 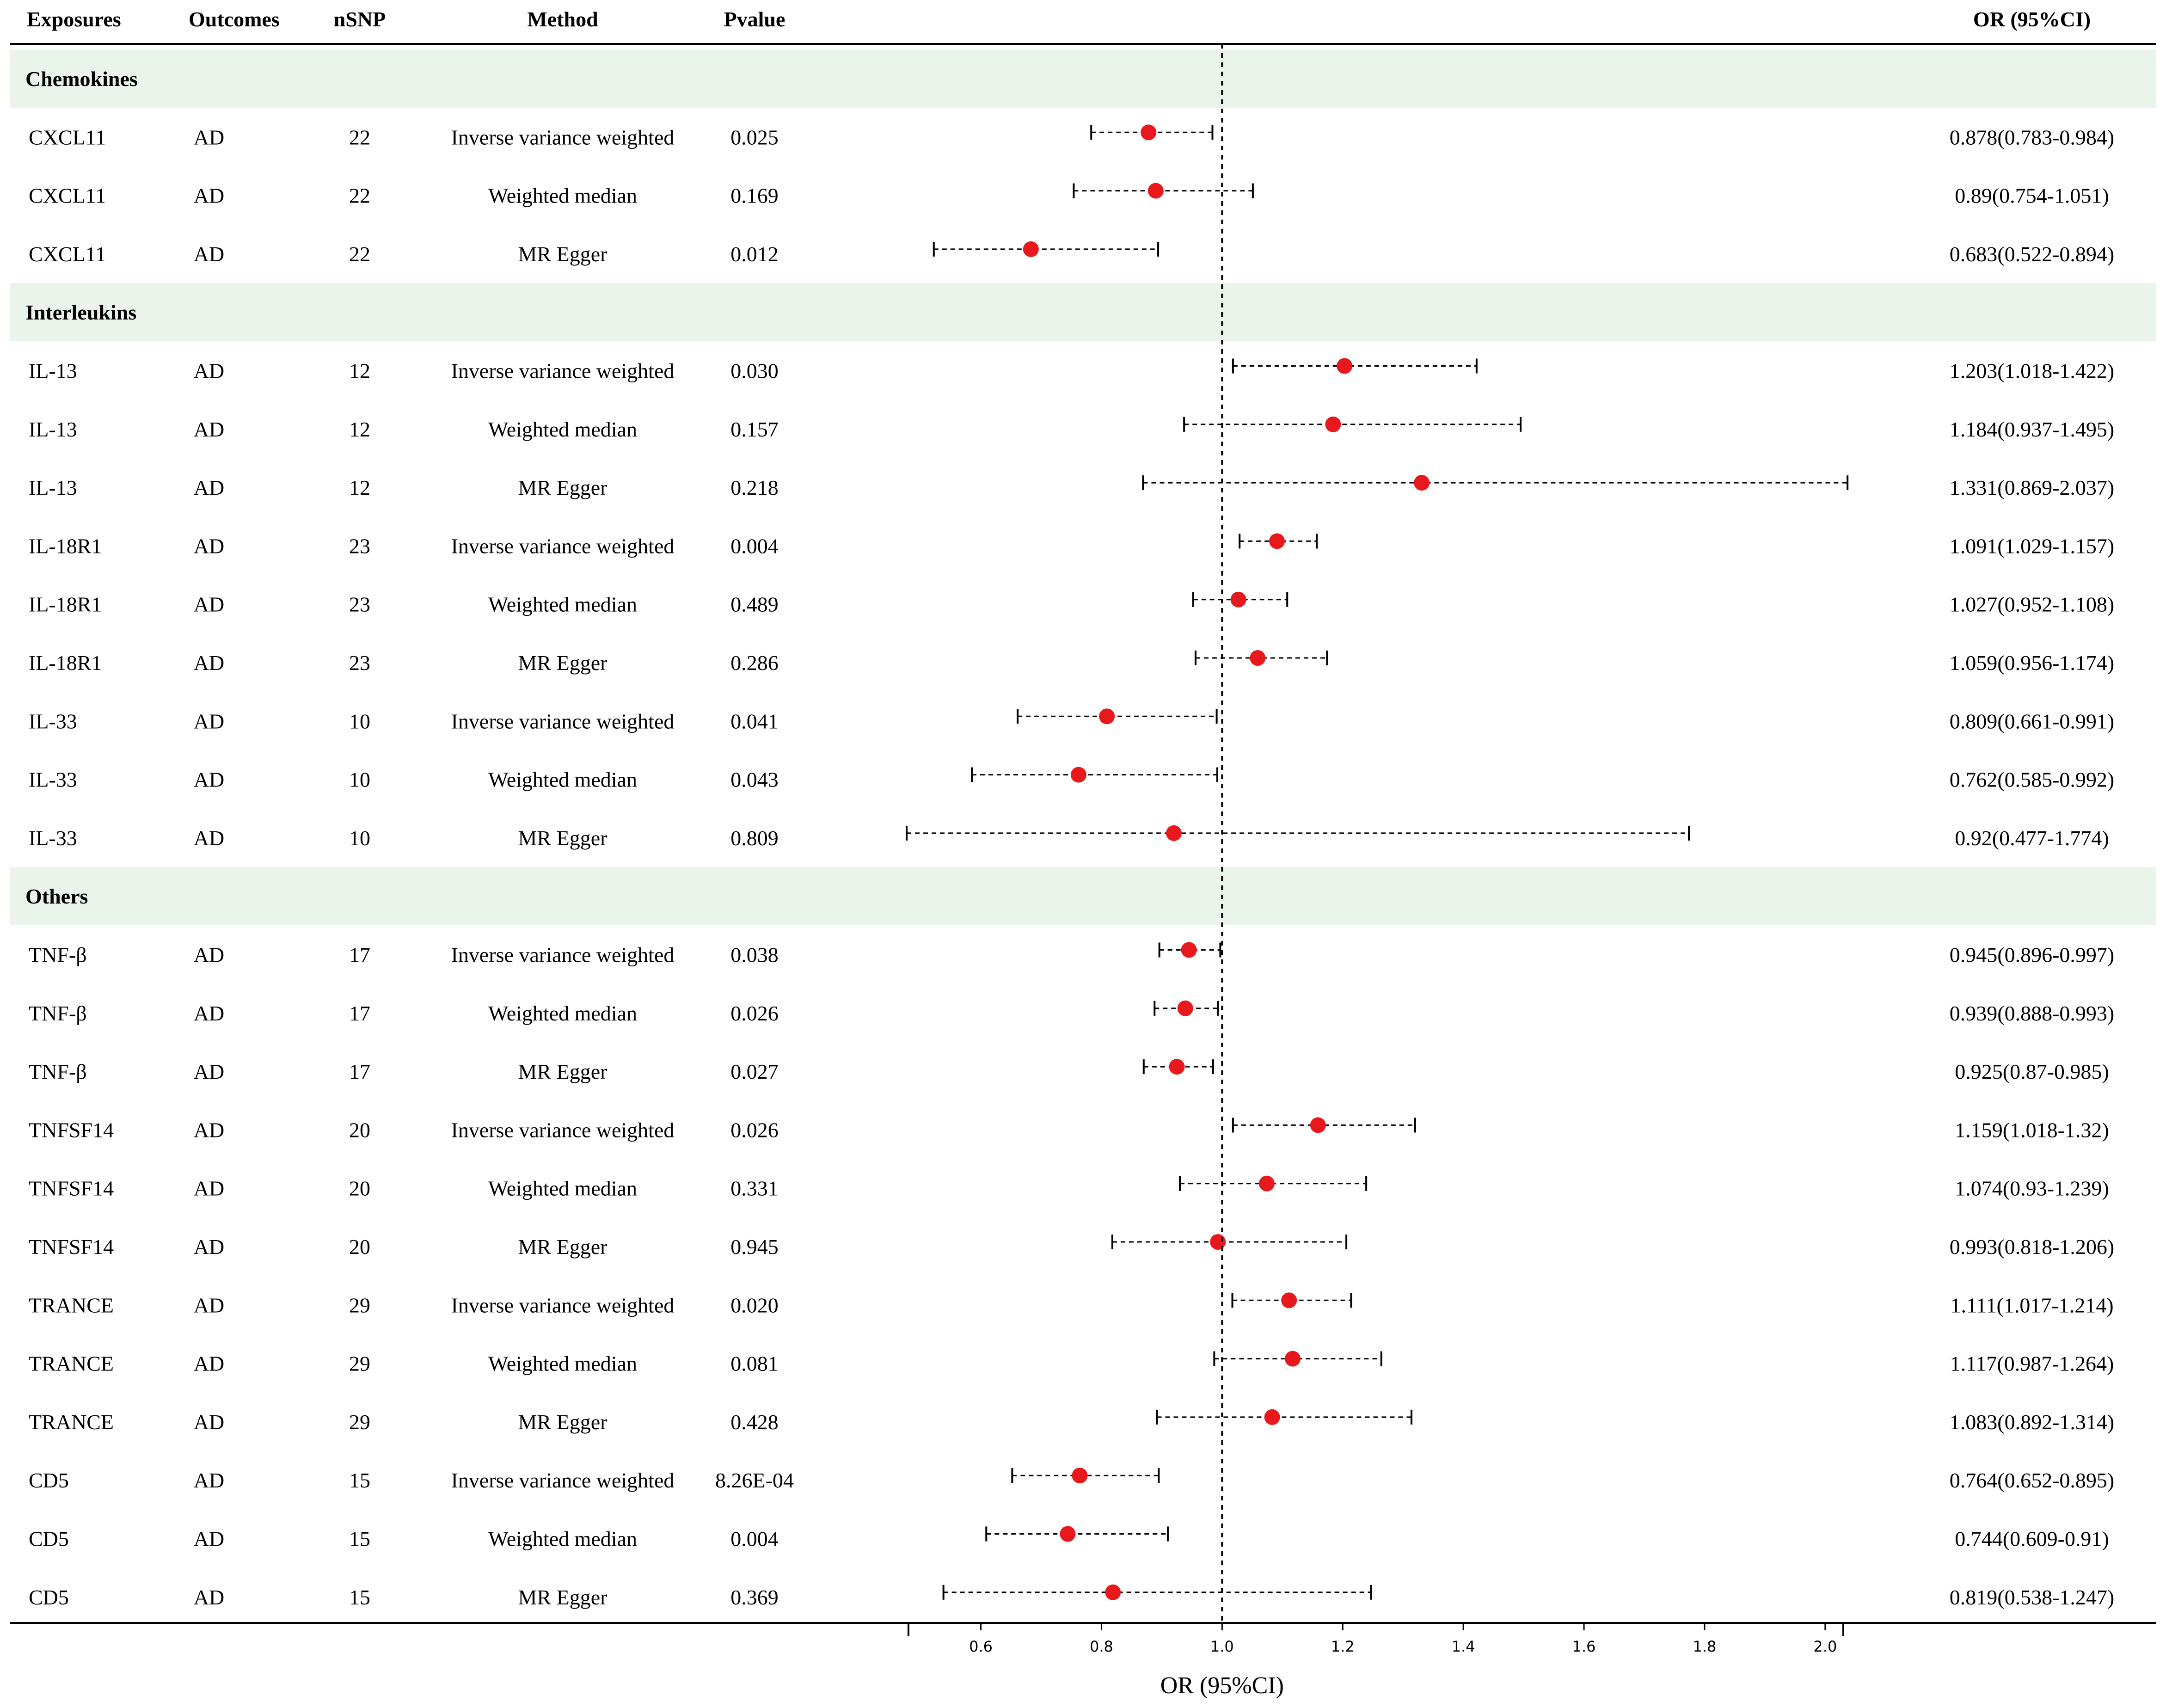 I want to click on cell-or-ci: 0.762(0.585-0.992), so click(x=2032, y=780).